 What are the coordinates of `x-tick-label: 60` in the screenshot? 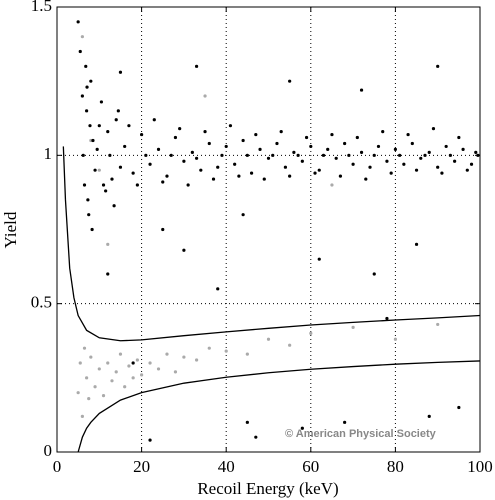 It's located at (310, 466).